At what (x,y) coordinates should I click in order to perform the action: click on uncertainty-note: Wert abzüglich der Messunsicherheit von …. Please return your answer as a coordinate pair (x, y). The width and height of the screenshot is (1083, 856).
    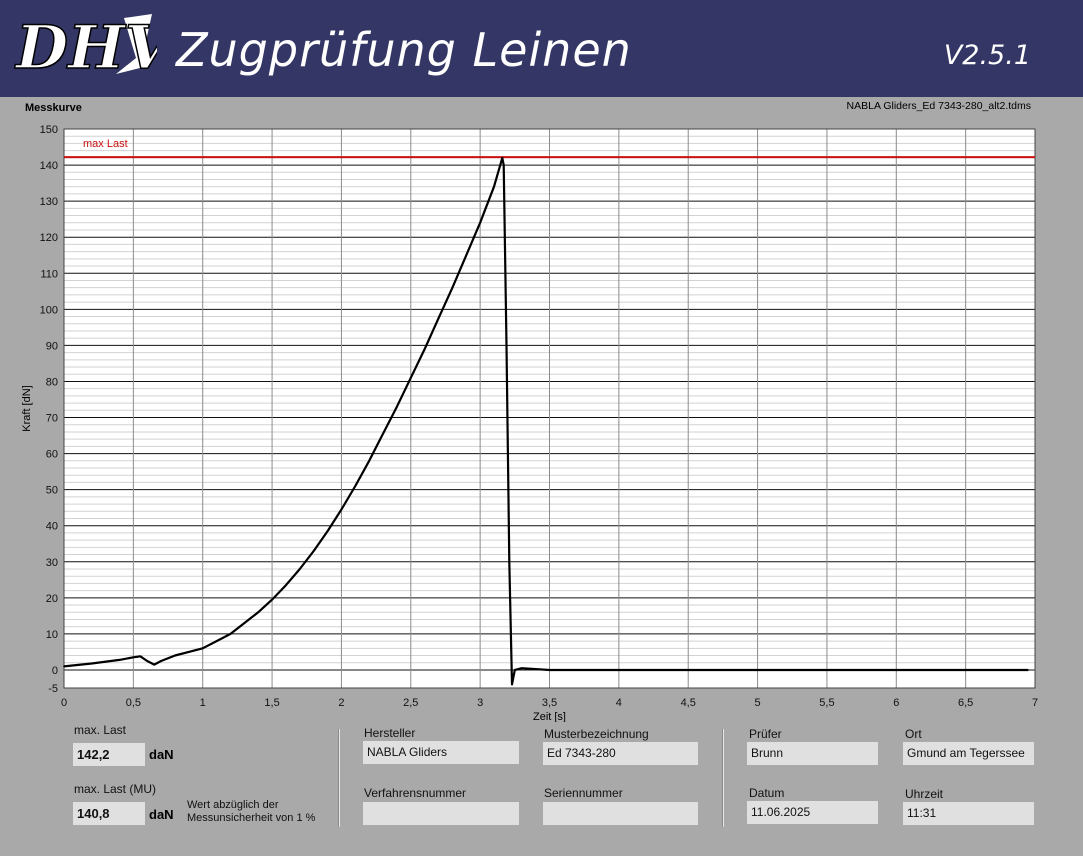
    Looking at the image, I should click on (251, 812).